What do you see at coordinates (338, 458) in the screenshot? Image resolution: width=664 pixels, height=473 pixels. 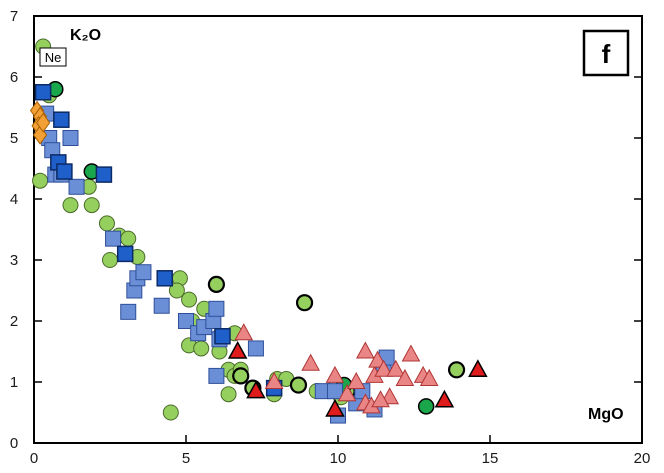 I see `x-tick-label: 10` at bounding box center [338, 458].